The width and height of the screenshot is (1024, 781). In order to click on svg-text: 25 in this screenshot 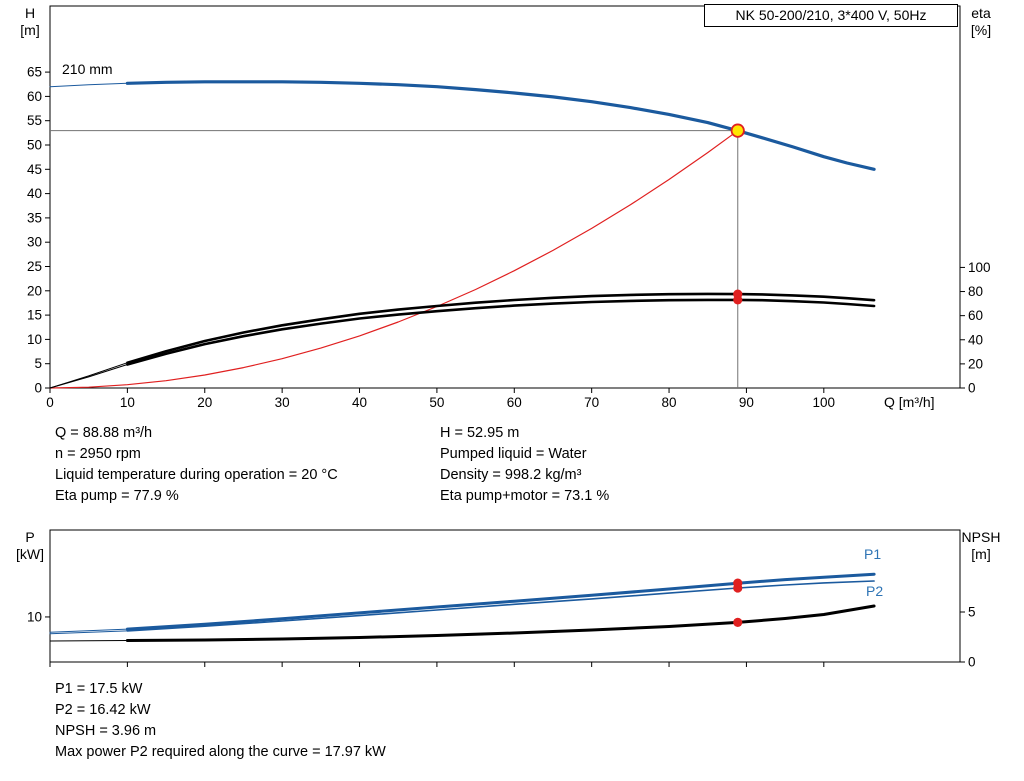, I will do `click(34, 266)`.